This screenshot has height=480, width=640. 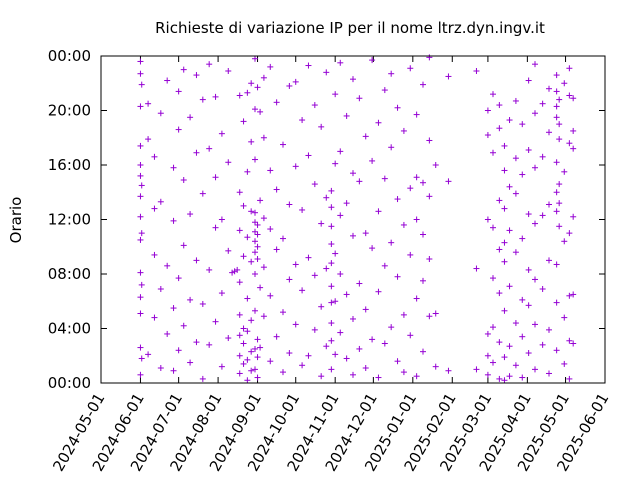 I want to click on y-tick-label: 08:00, so click(x=69, y=274).